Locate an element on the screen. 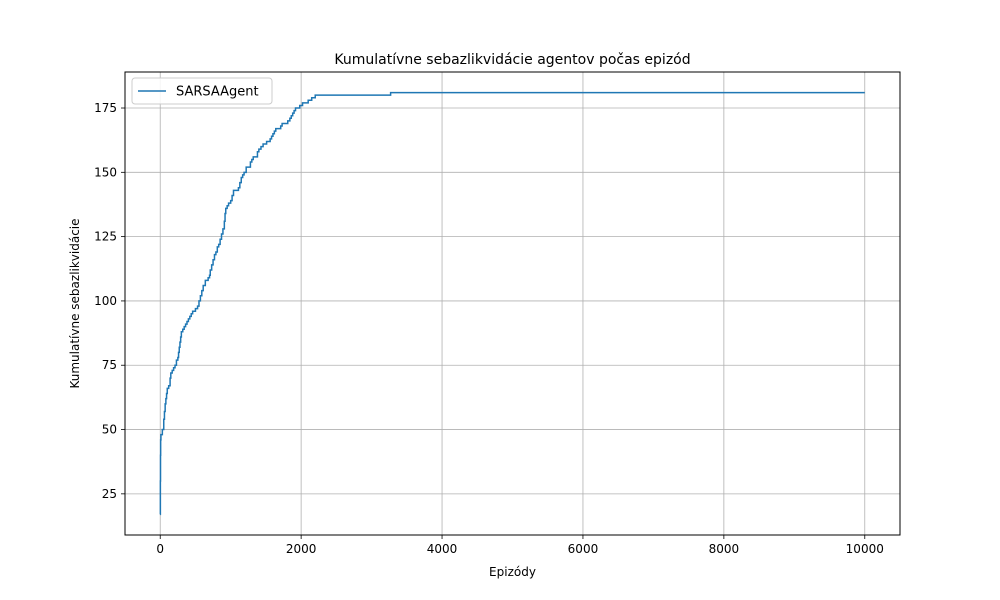 The width and height of the screenshot is (1000, 600). y-tick-label-150: 150 is located at coordinates (105, 172).